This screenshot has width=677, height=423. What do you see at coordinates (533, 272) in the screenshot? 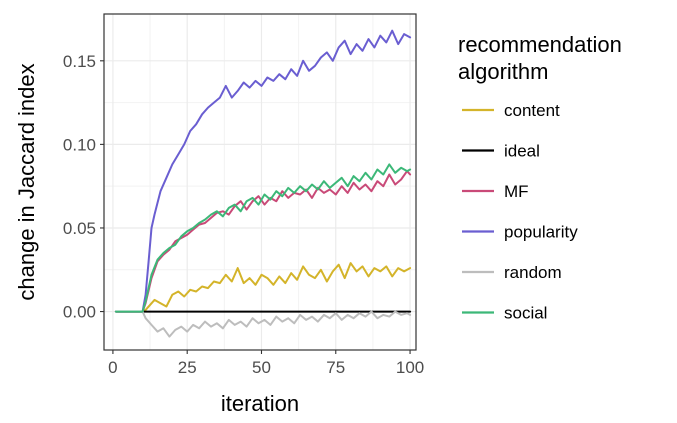
I see `legend-label-random: random` at bounding box center [533, 272].